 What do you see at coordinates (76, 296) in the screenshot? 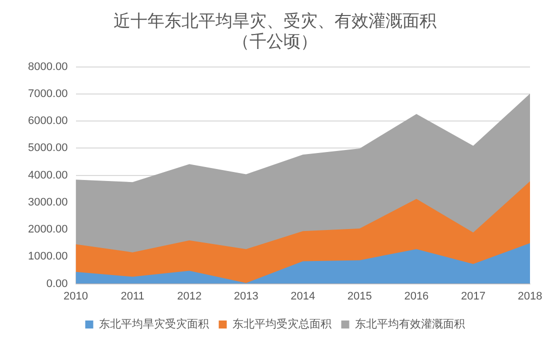
I see `x-tick-label: 2010` at bounding box center [76, 296].